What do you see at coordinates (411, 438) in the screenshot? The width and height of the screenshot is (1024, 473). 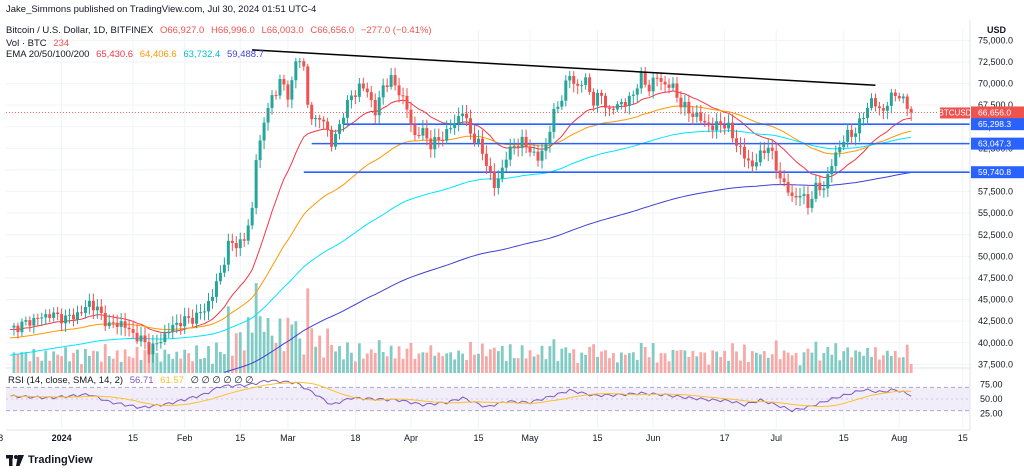 I see `x-tick-label: Apr` at bounding box center [411, 438].